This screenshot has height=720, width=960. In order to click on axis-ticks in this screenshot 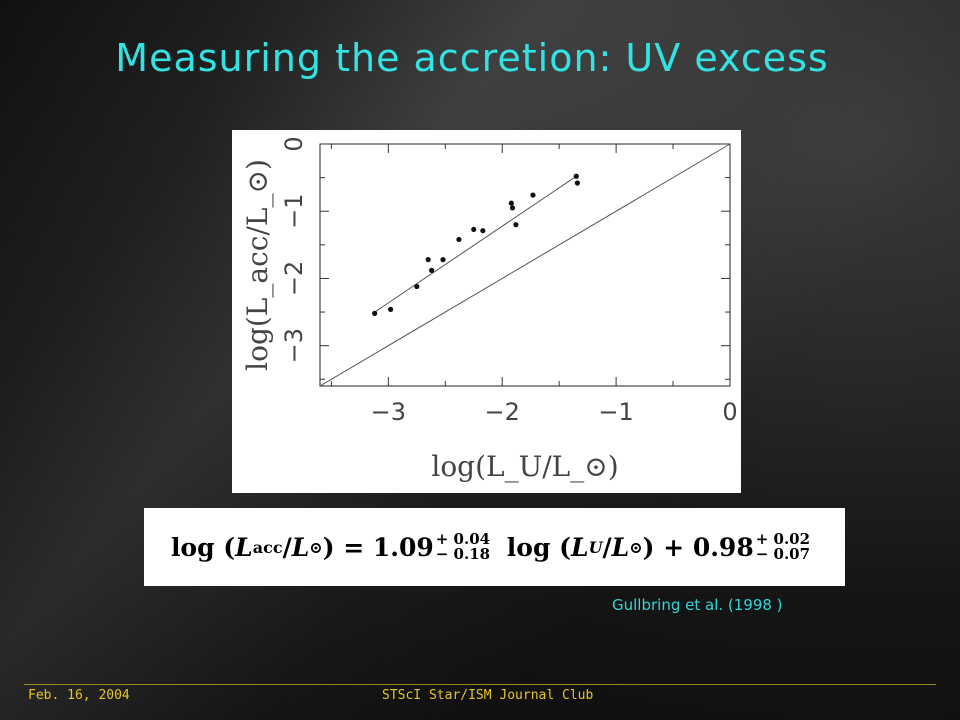, I will do `click(525, 264)`.